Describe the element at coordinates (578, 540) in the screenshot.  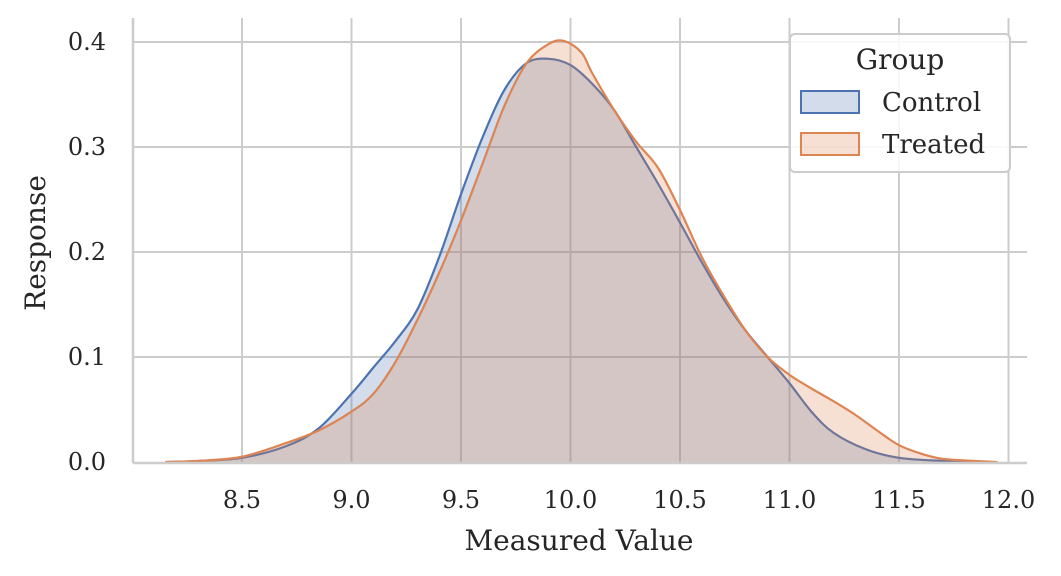
I see `x-axis-label: Measured Value` at that location.